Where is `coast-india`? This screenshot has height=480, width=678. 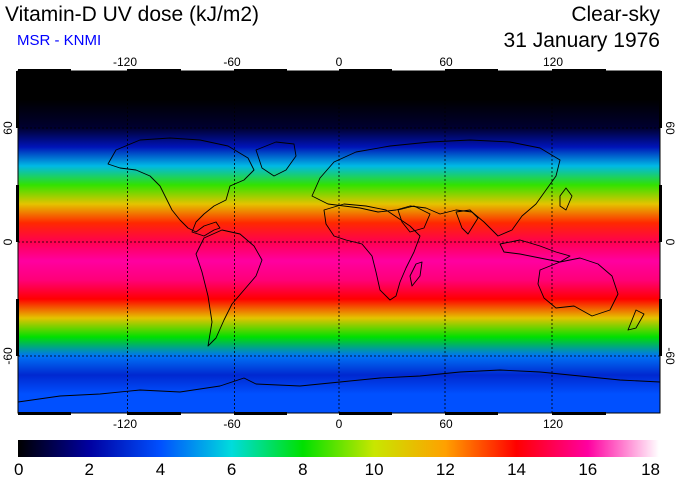
coast-india is located at coordinates (467, 222).